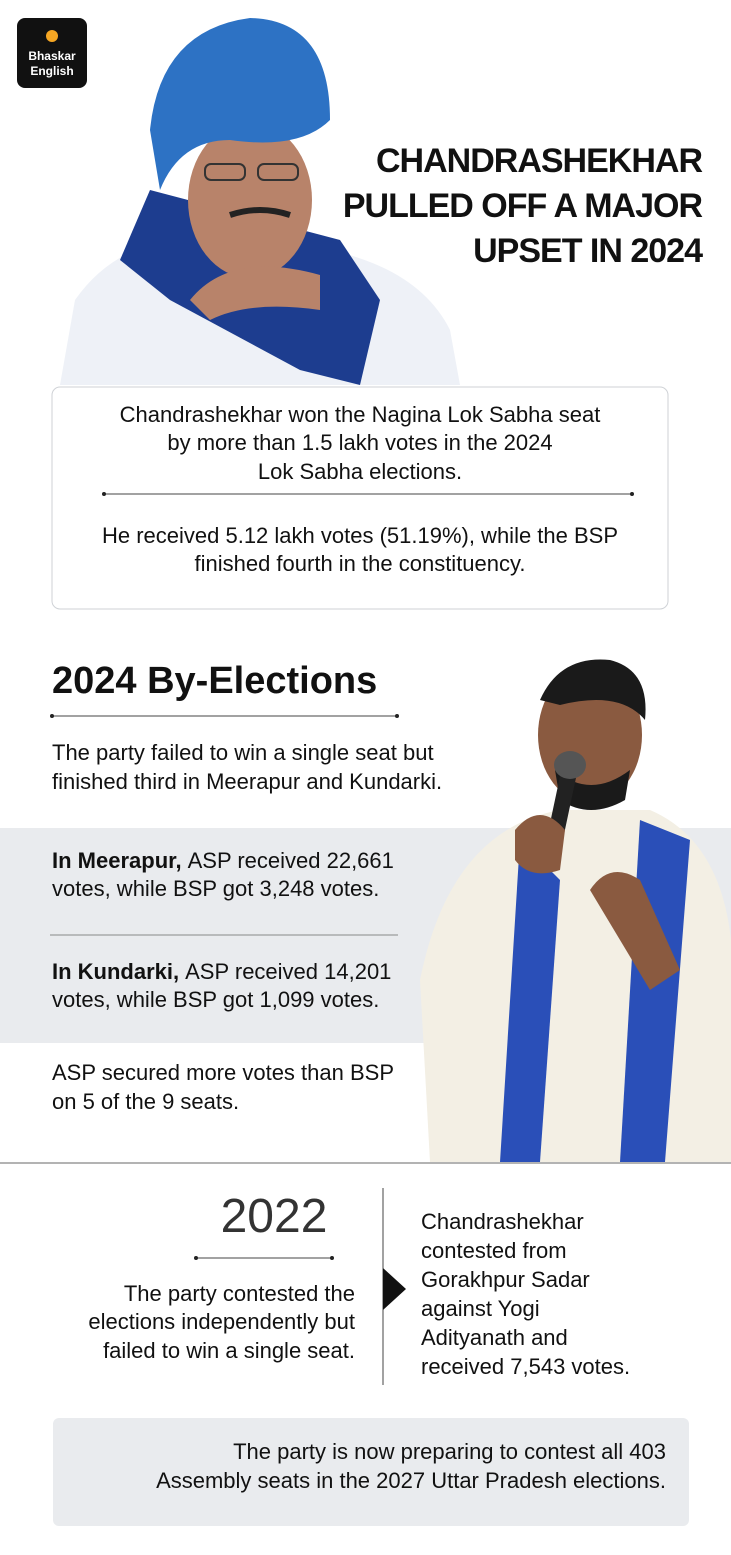  Describe the element at coordinates (525, 1366) in the screenshot. I see `detail-text: received 7,543 votes.` at that location.